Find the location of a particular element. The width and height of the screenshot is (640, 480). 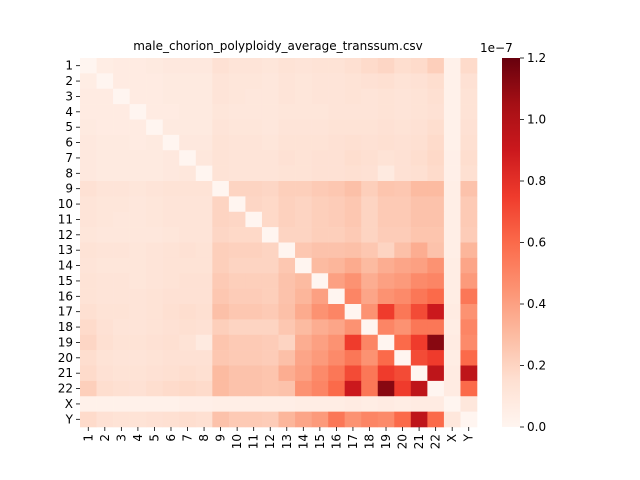

x-tick-label-16: 16 is located at coordinates (336, 441).